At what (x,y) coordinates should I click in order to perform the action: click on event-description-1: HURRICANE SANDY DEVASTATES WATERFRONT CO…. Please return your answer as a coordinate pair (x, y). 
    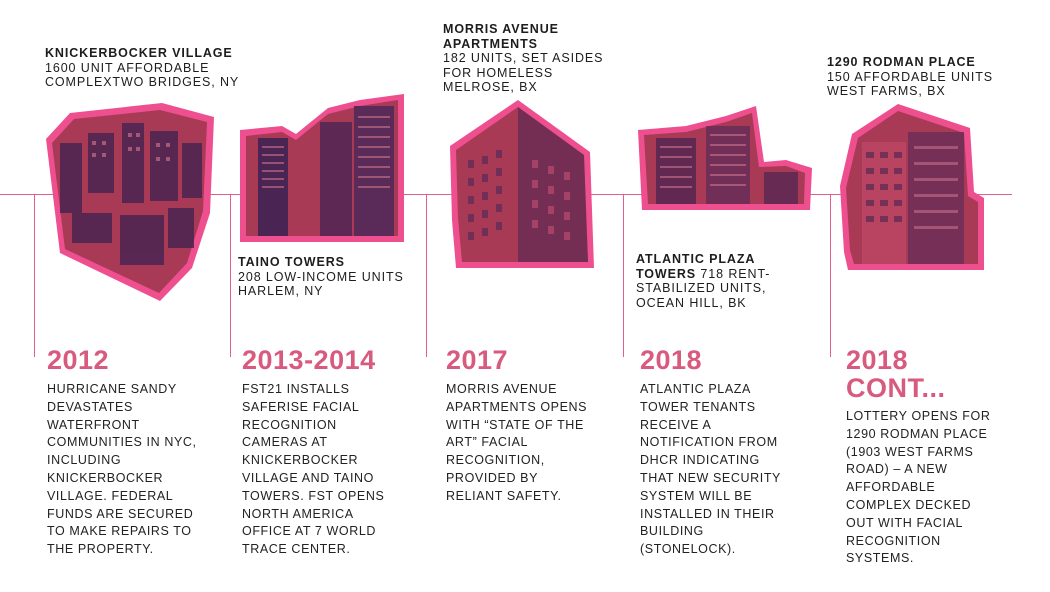
    Looking at the image, I should click on (122, 469).